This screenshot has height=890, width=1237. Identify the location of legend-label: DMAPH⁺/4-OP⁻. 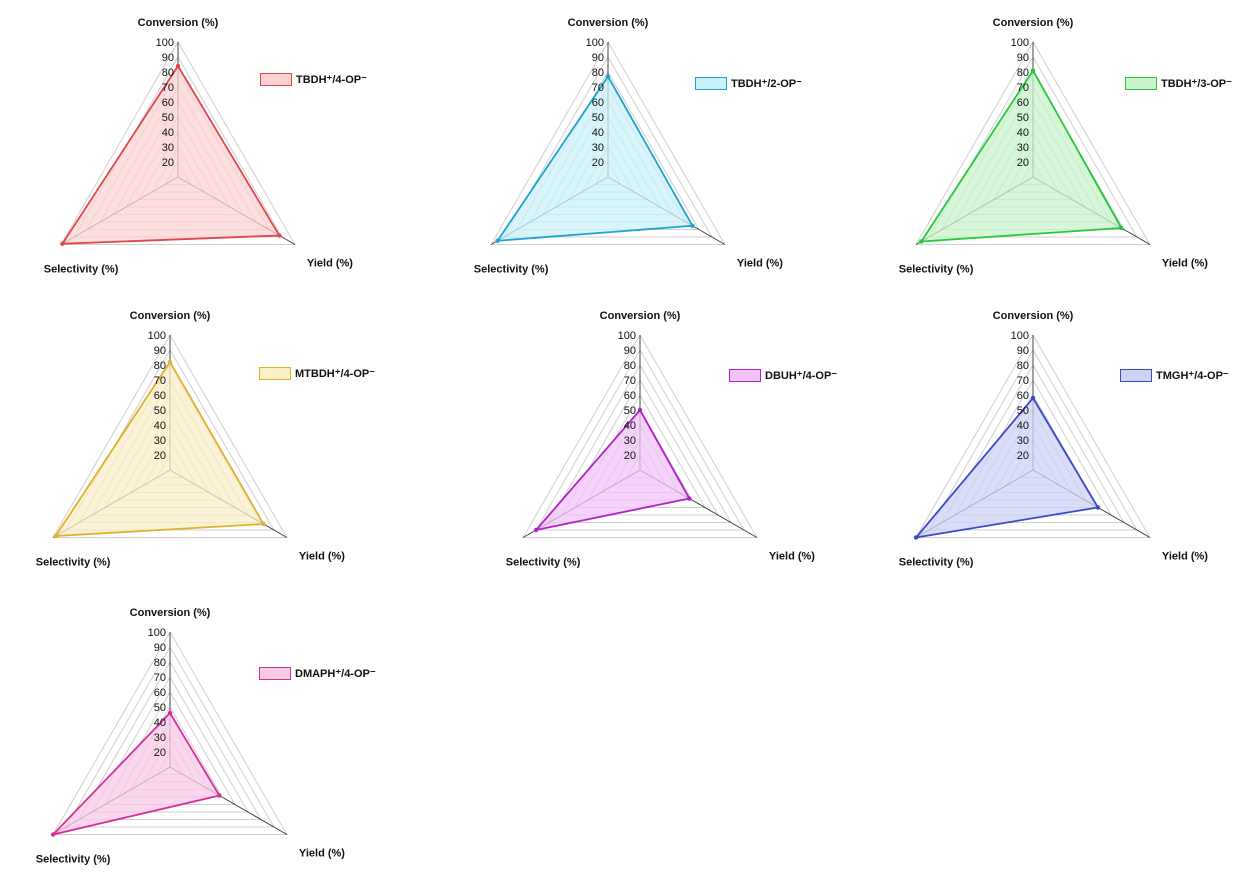
(335, 674).